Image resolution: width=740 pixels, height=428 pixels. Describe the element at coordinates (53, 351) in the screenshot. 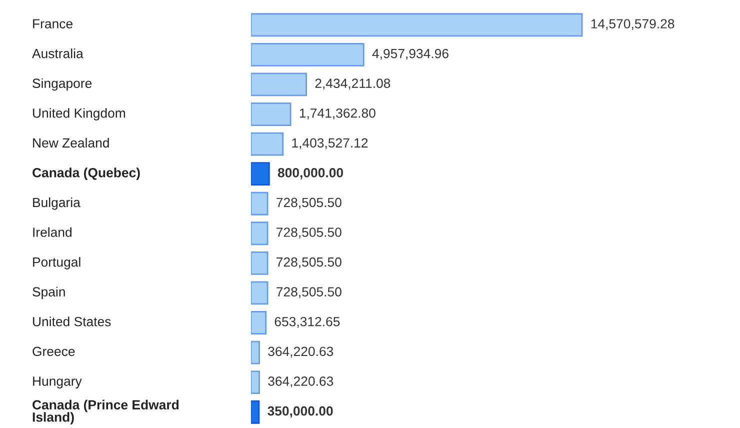

I see `y-tick-label: Greece` at that location.